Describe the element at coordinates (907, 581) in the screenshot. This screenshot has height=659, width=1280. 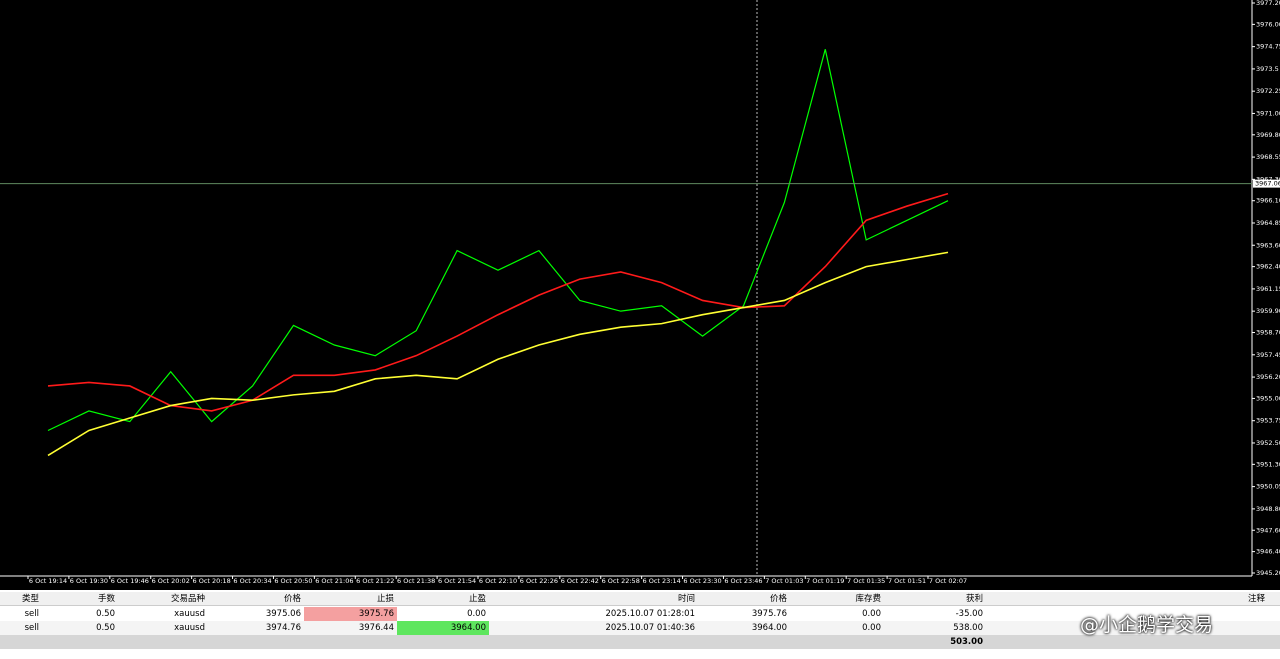
I see `x-tick-label: 7 Oct 01:51` at that location.